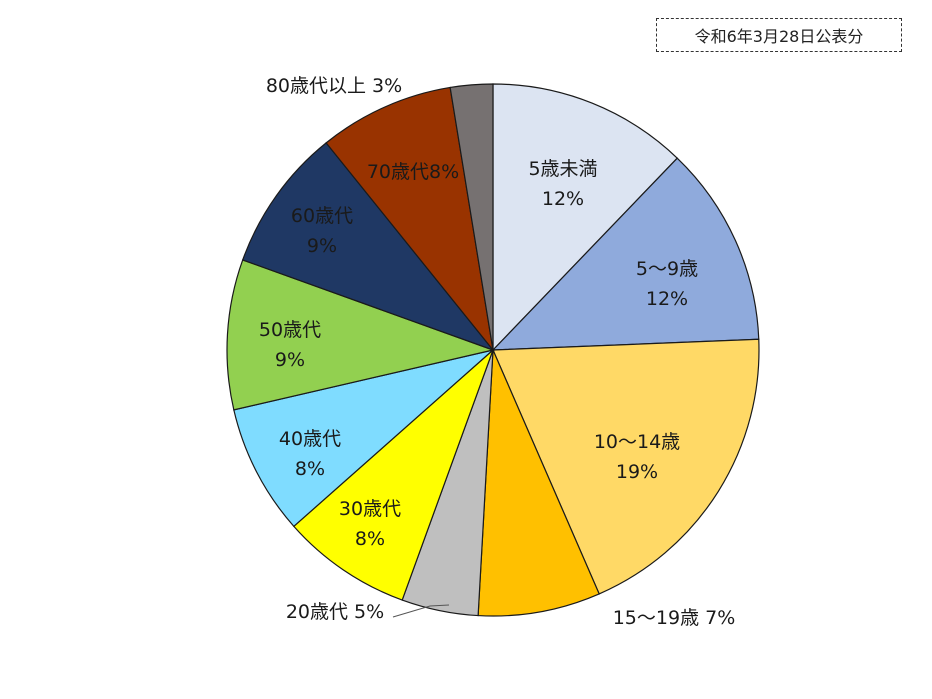  I want to click on slice-label-6: 30歳代 8%, so click(370, 524).